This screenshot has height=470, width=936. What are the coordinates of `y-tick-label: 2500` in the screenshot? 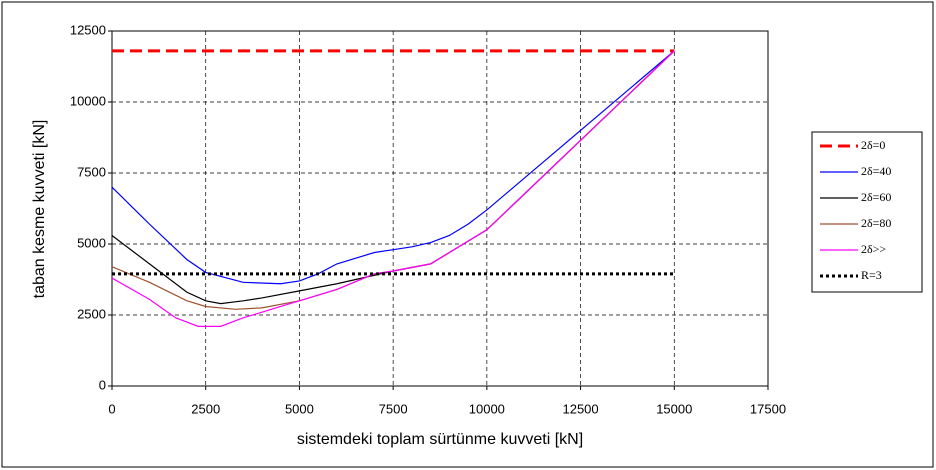 It's located at (91, 313).